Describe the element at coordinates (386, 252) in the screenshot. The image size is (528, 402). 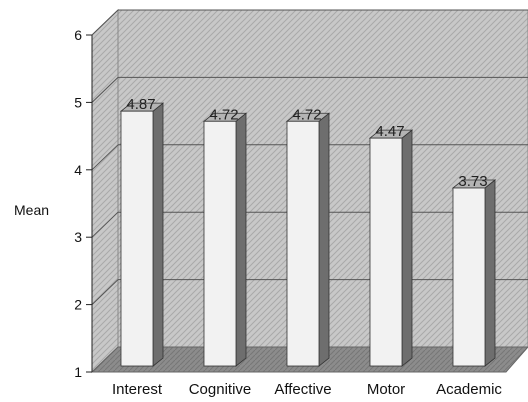
I see `bar-motor` at that location.